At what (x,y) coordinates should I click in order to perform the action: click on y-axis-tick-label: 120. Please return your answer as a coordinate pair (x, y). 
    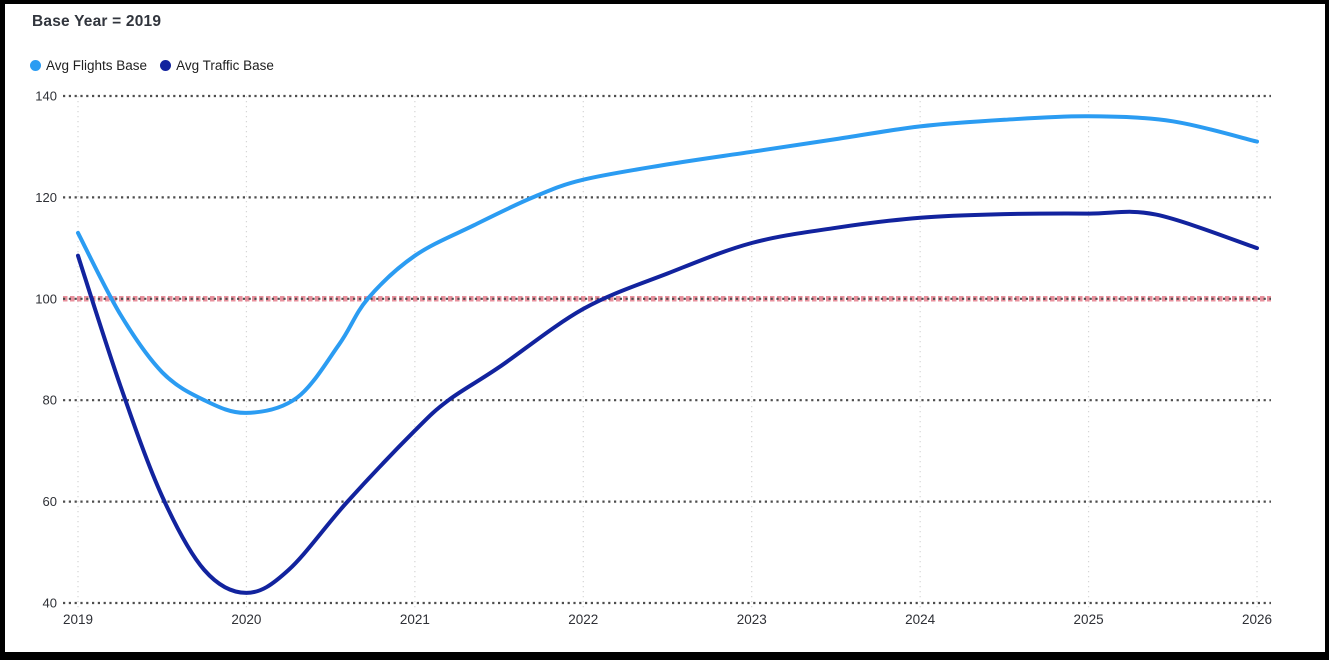
    Looking at the image, I should click on (46, 197).